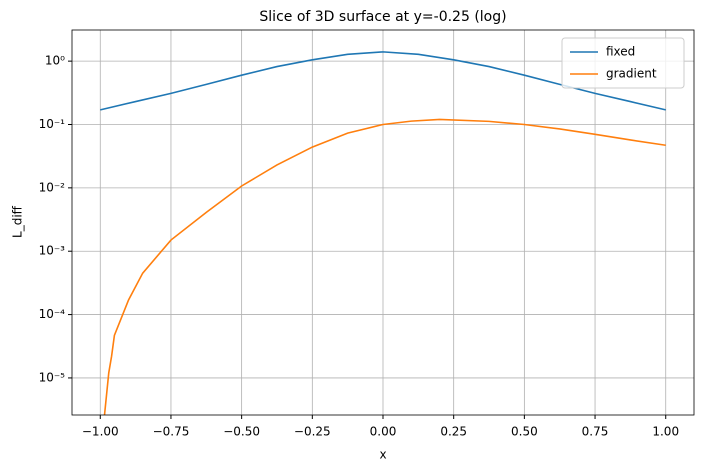 This screenshot has height=474, width=702. I want to click on x-tick-label: 0.75, so click(595, 432).